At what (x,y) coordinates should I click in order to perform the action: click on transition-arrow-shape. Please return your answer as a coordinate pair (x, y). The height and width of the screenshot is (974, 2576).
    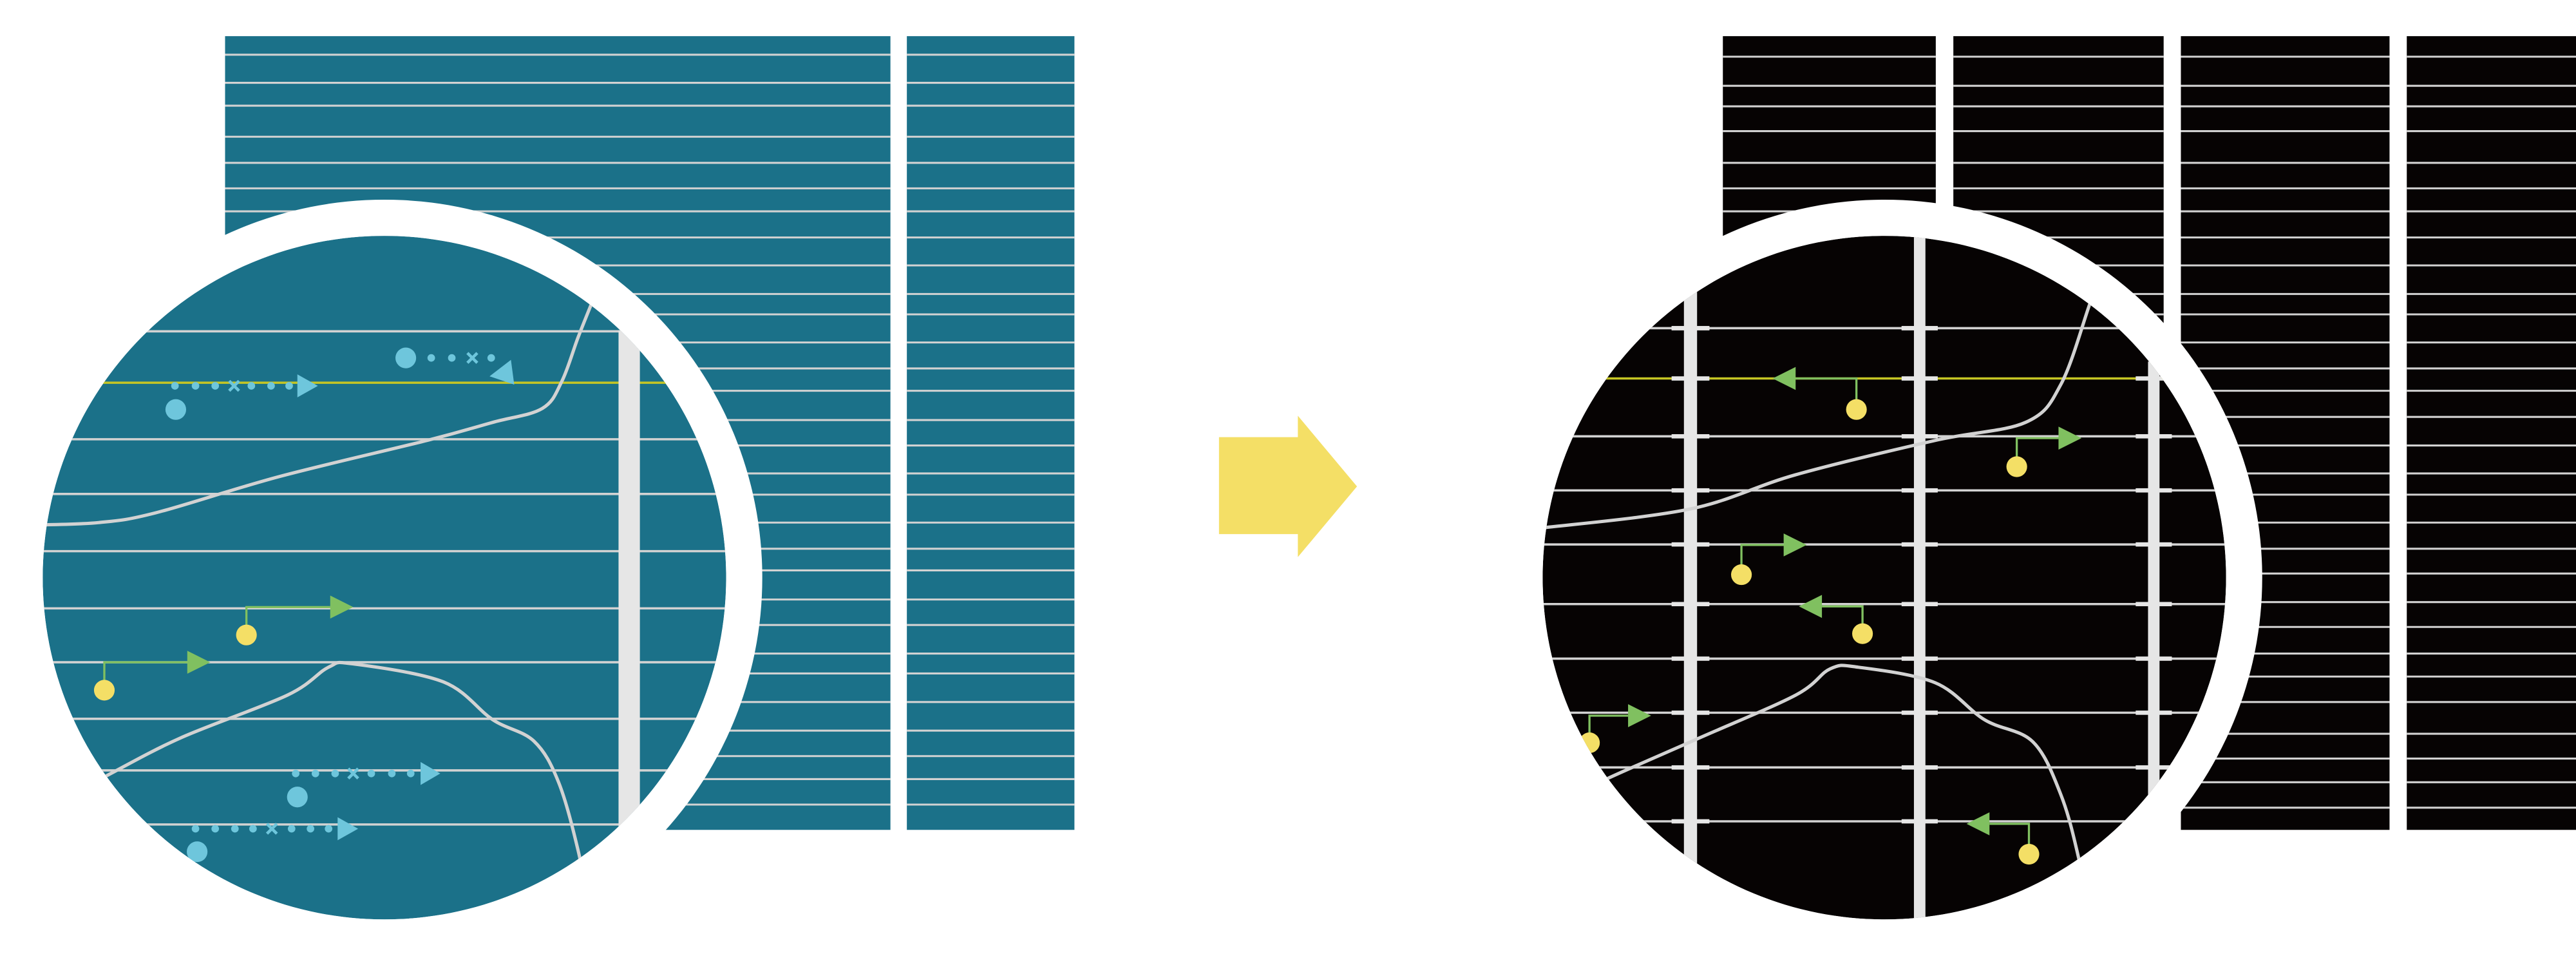
    Looking at the image, I should click on (1288, 486).